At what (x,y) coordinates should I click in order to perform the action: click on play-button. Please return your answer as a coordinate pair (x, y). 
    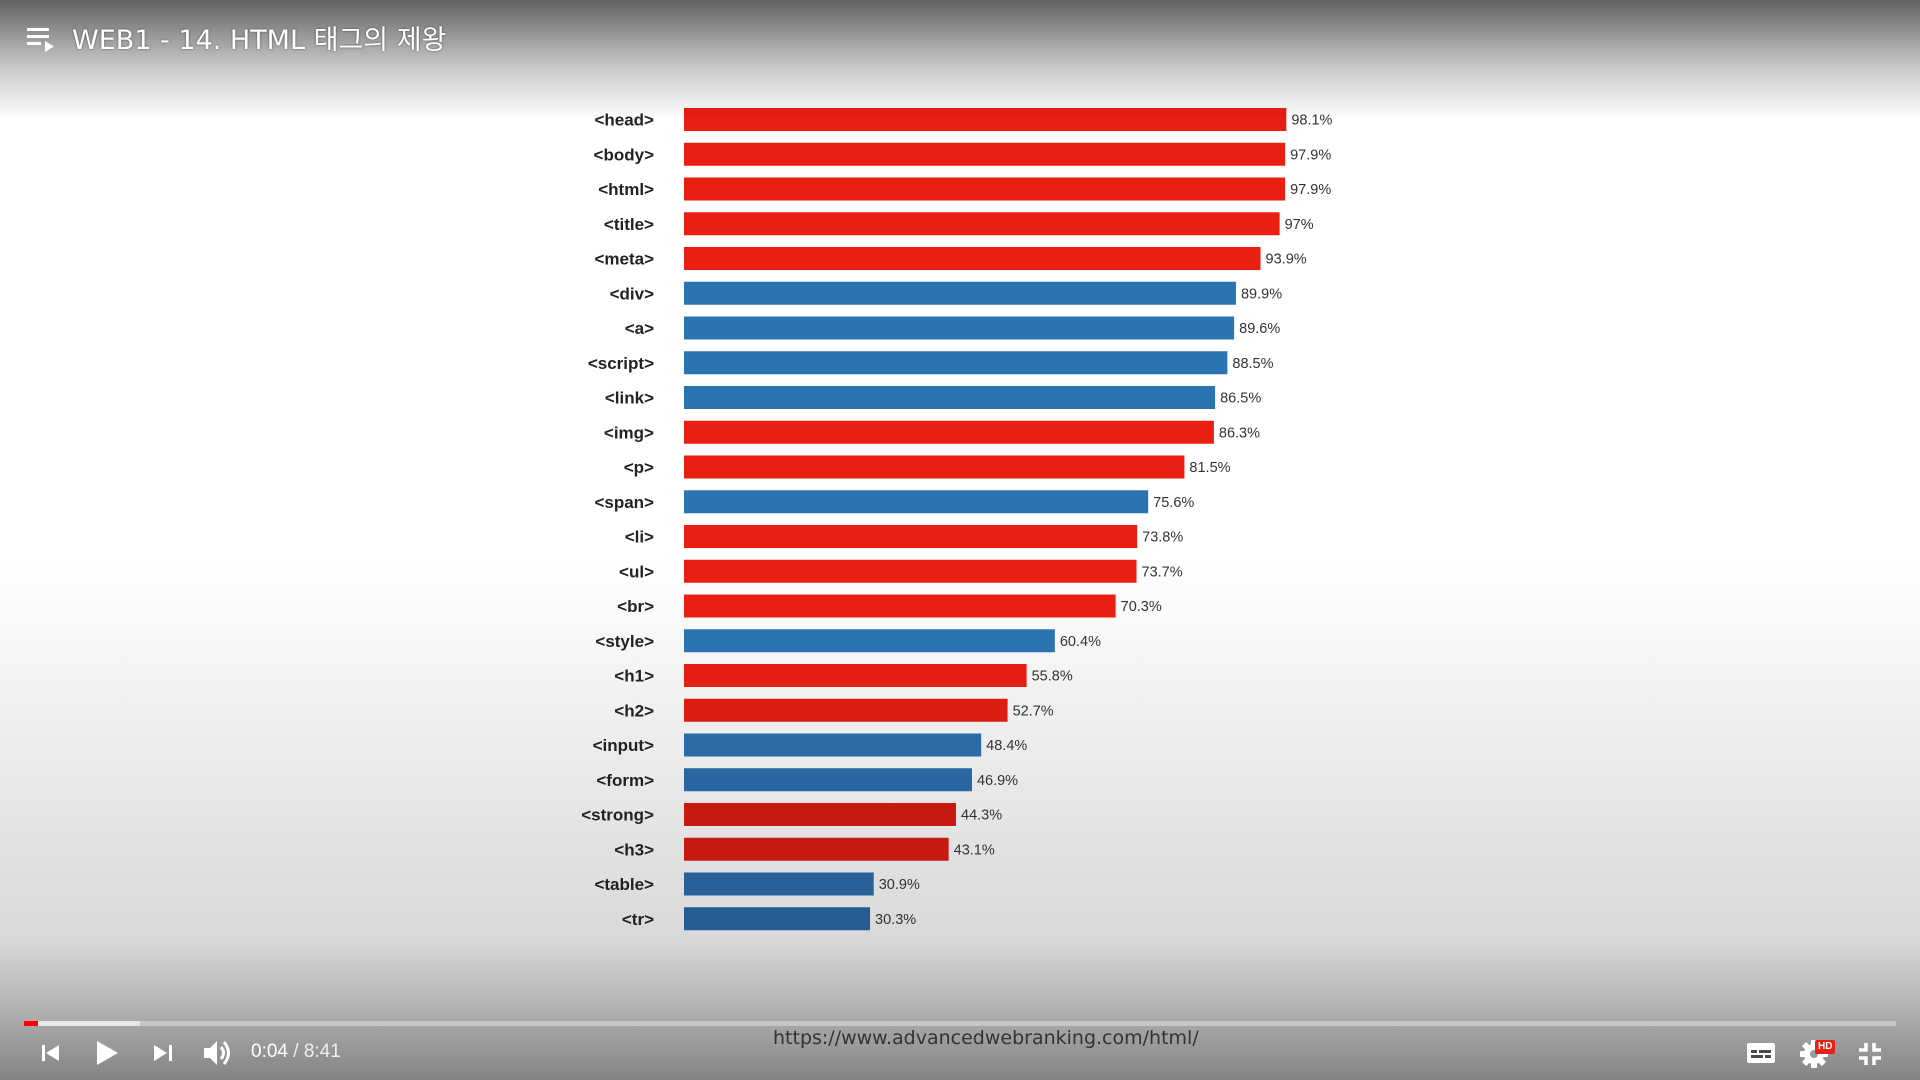
    Looking at the image, I should click on (107, 1053).